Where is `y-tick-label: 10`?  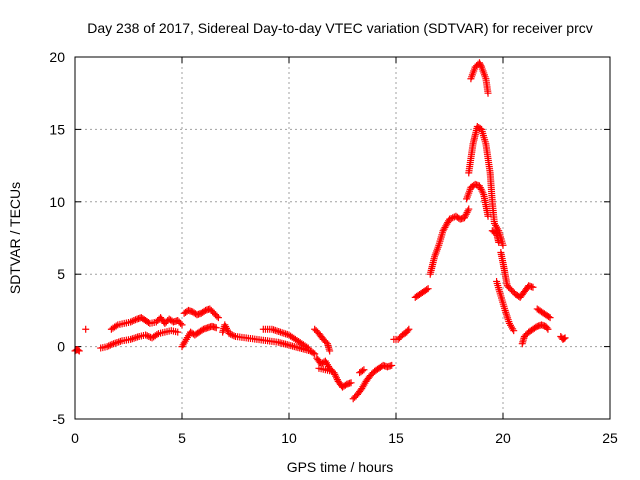 y-tick-label: 10 is located at coordinates (57, 202).